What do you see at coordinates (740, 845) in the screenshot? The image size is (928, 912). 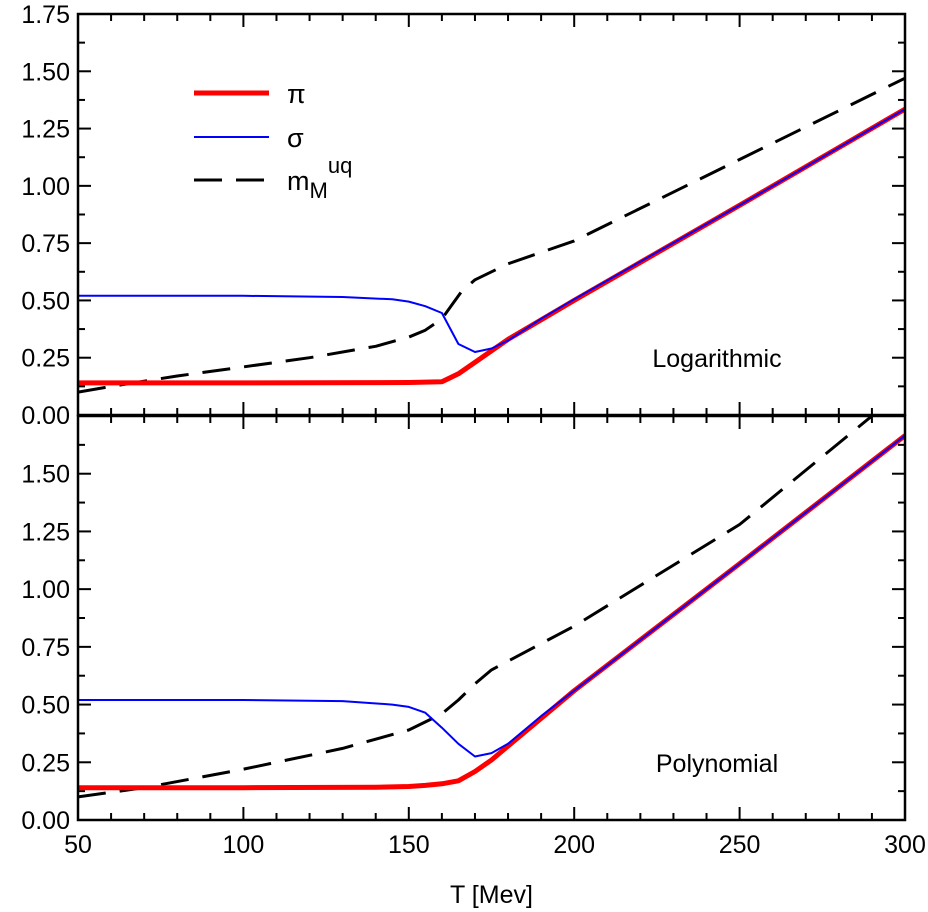 I see `x-tick-label: 250` at bounding box center [740, 845].